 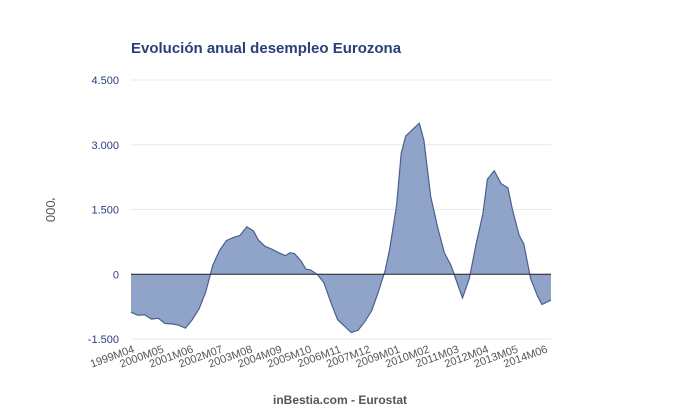 I want to click on y-axis: -1.500 0 1.500 3.000 4.500, so click(x=103, y=210).